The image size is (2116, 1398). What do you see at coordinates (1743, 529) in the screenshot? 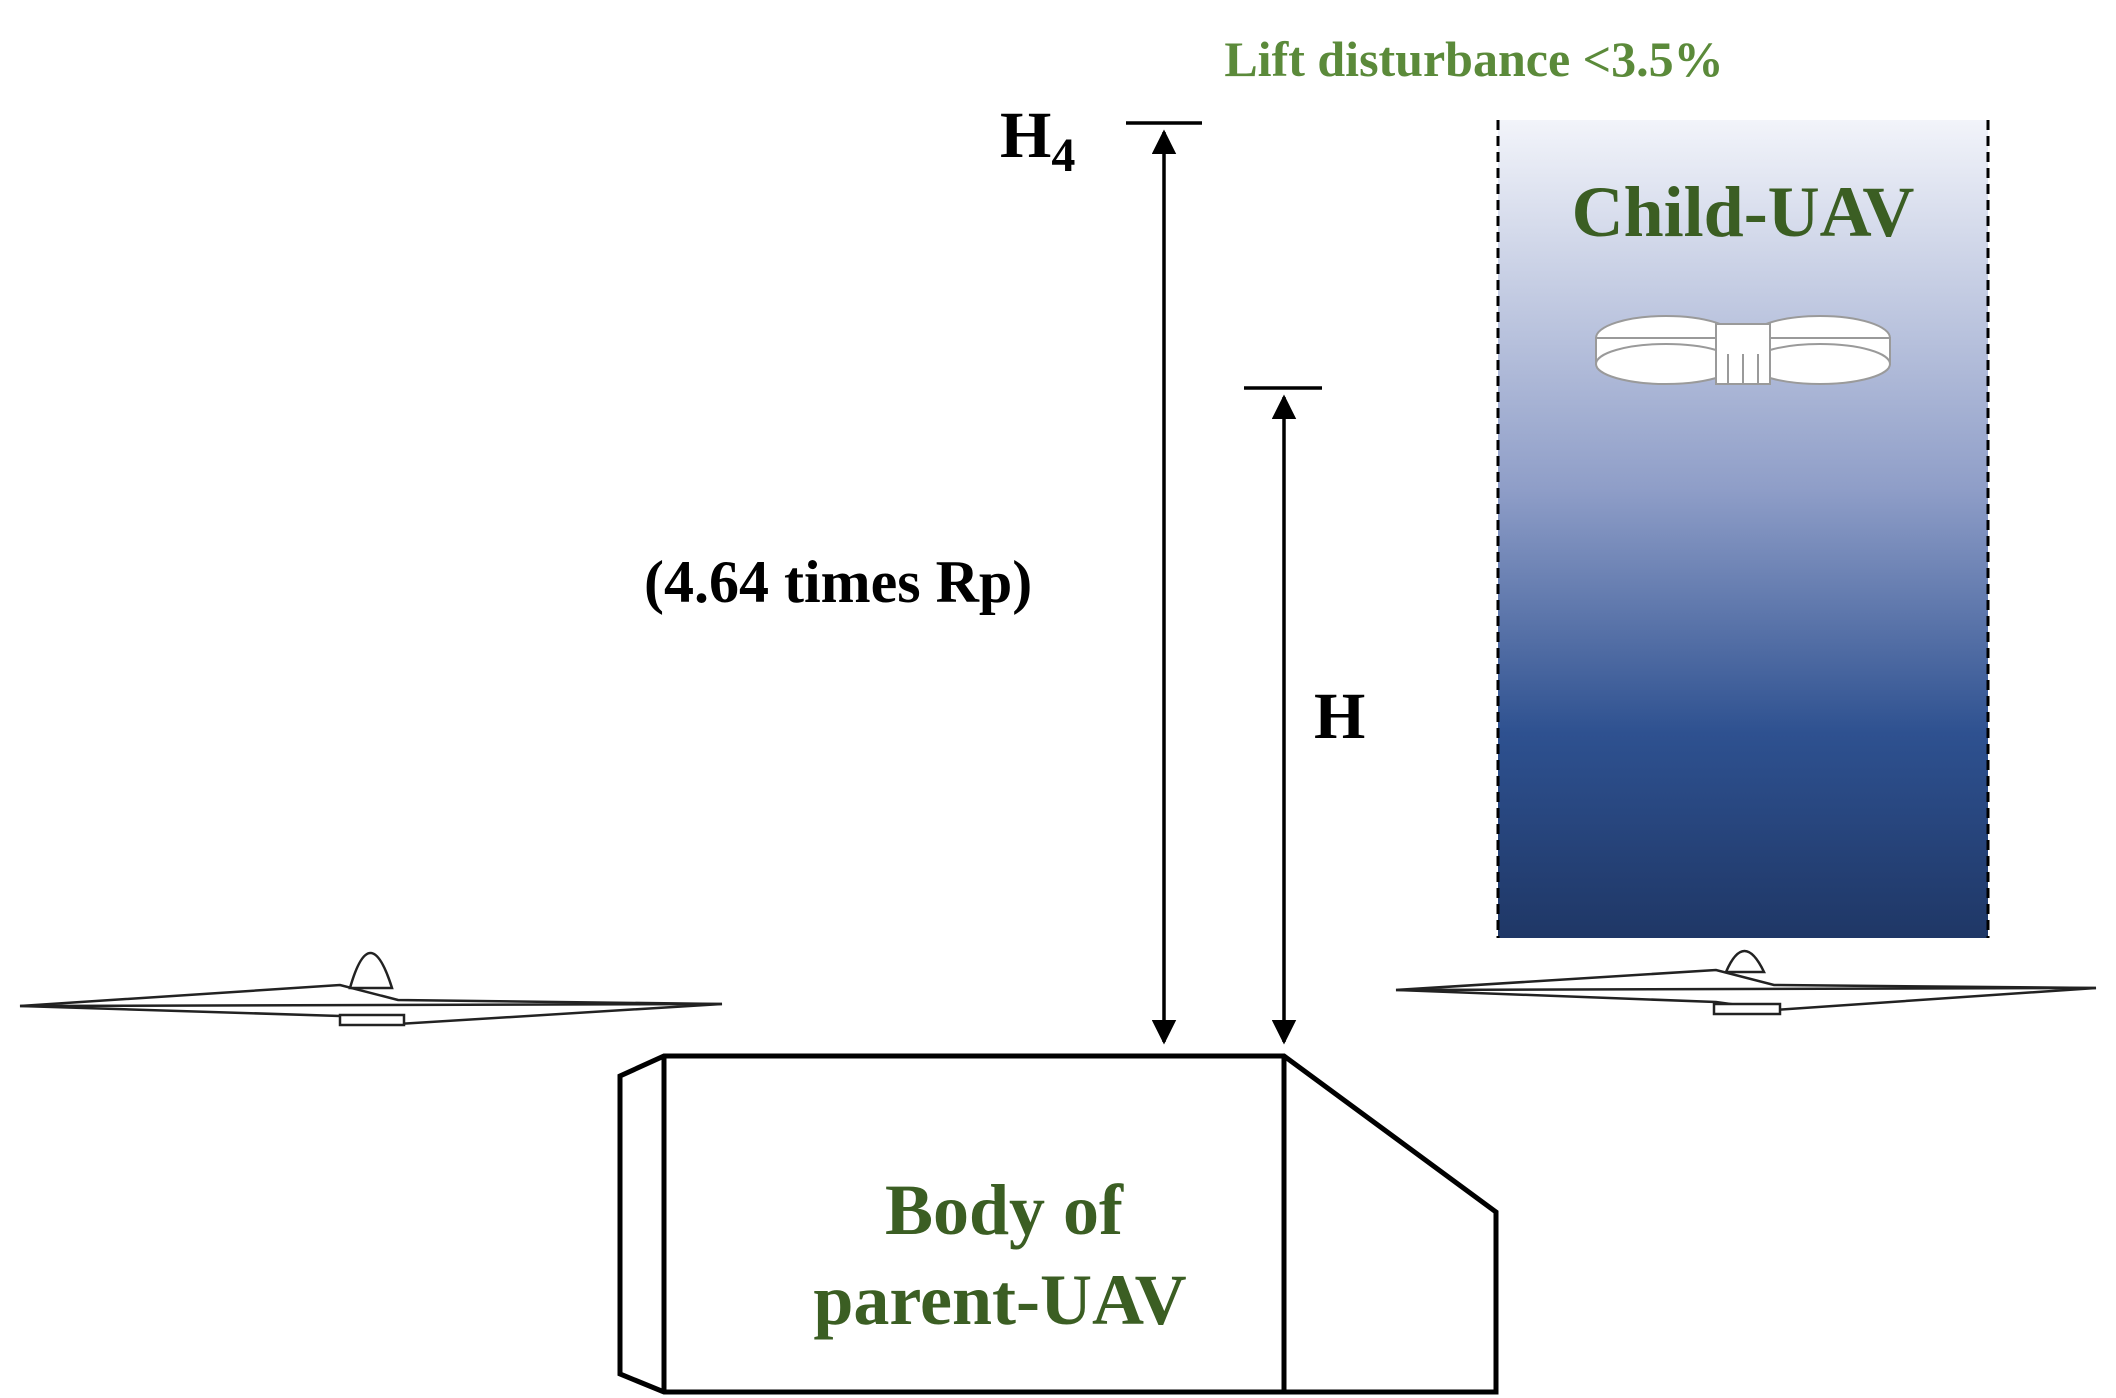
I see `child-uav-wake-region` at bounding box center [1743, 529].